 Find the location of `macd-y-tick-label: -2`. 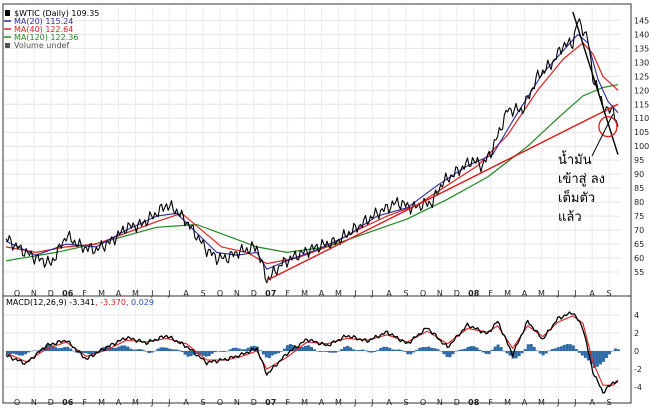

macd-y-tick-label: -2 is located at coordinates (638, 369).